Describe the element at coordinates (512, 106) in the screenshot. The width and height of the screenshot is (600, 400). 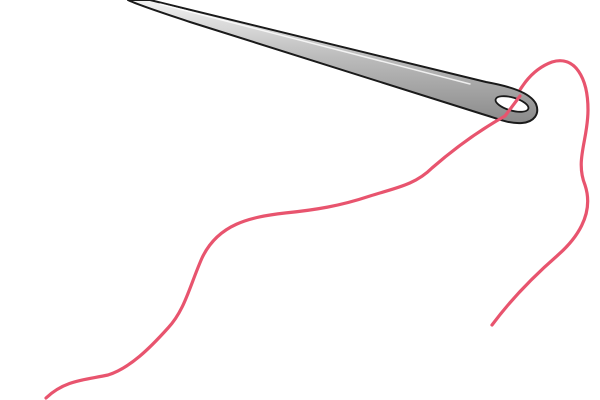
I see `thread-front-strand` at that location.